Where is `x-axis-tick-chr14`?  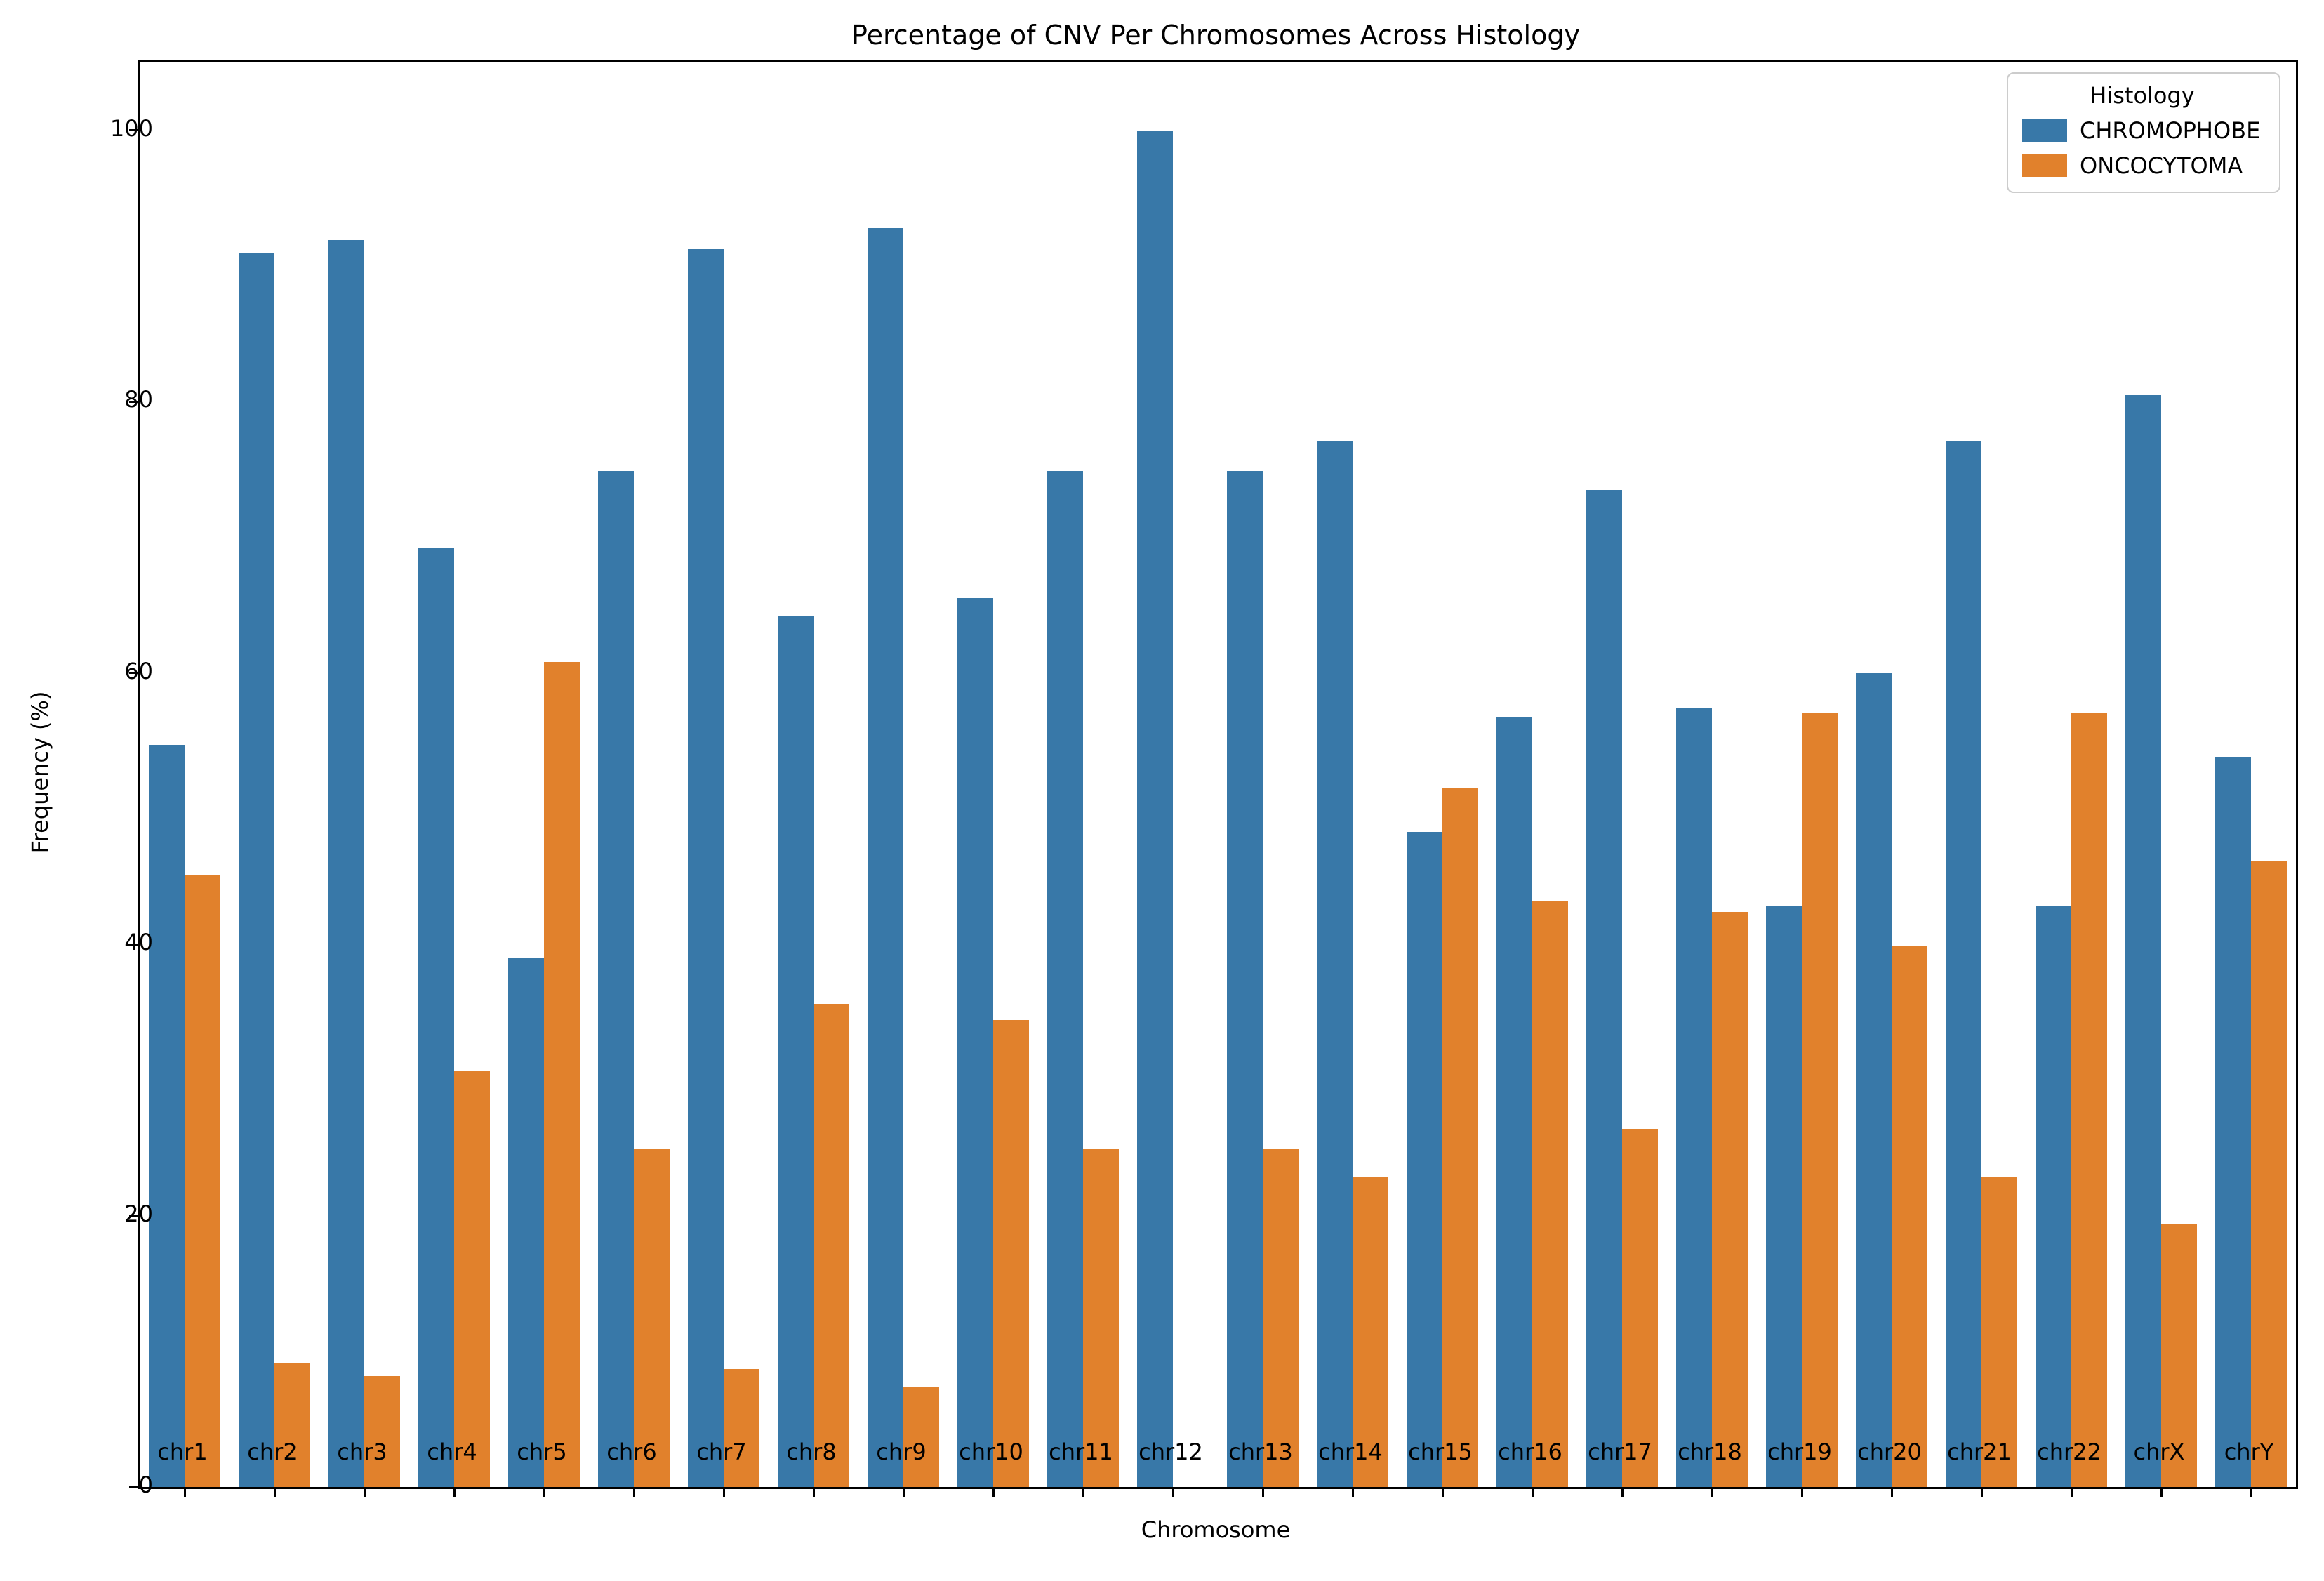 x-axis-tick-chr14 is located at coordinates (1352, 1493).